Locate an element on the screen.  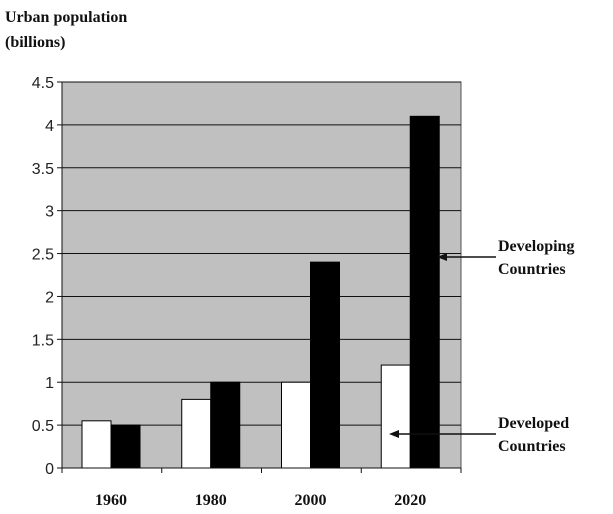
x-tick-label: 1960 is located at coordinates (111, 500).